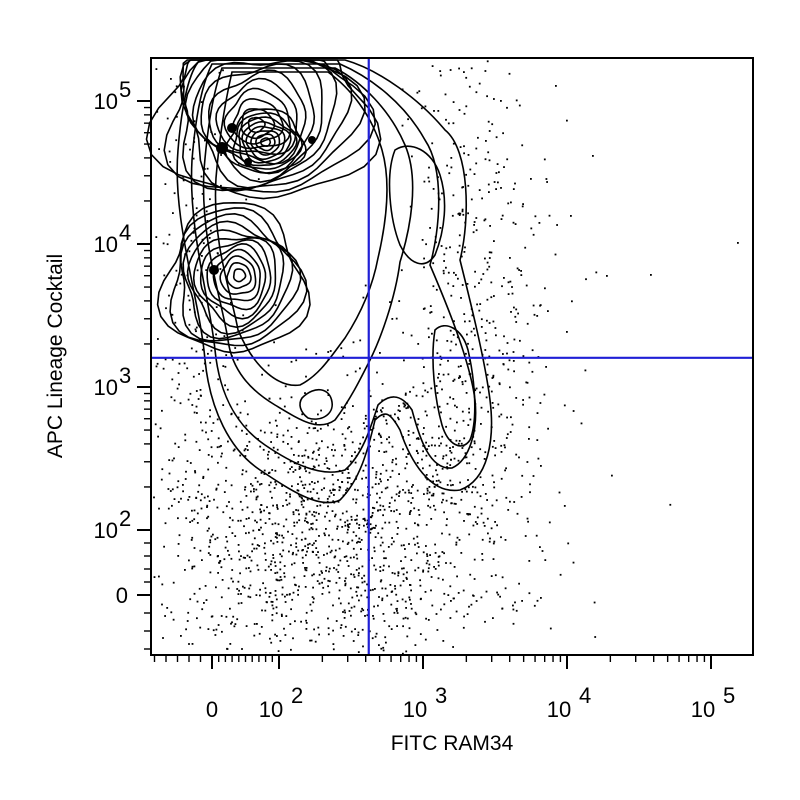 This screenshot has width=800, height=800. Describe the element at coordinates (308, 246) in the screenshot. I see `contour-line` at that location.